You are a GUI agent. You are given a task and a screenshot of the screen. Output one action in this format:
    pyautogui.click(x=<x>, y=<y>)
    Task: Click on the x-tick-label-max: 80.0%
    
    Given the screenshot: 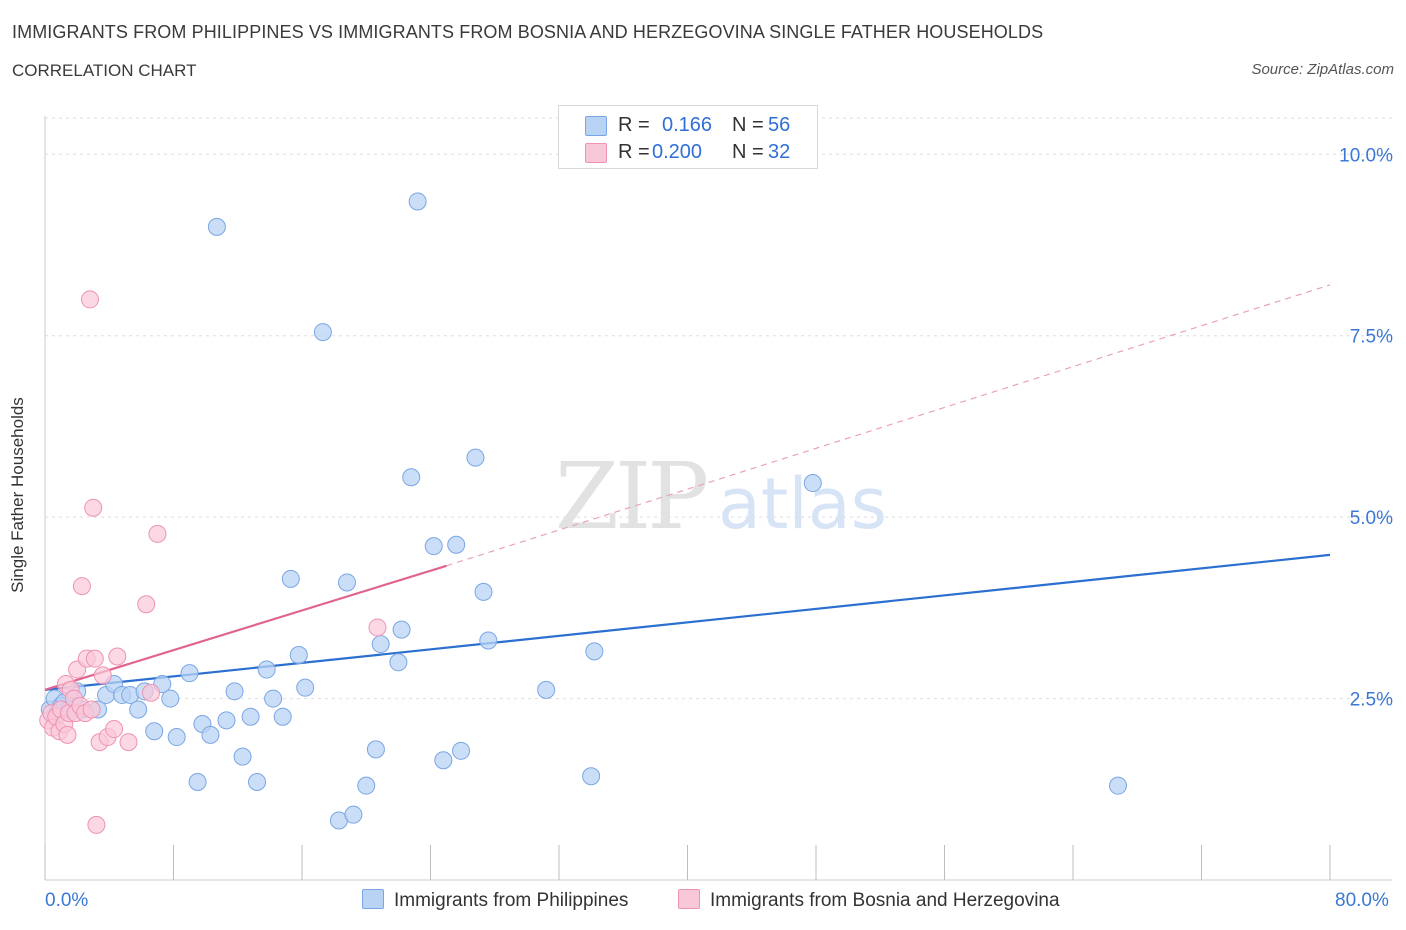 What is the action you would take?
    pyautogui.click(x=1362, y=900)
    